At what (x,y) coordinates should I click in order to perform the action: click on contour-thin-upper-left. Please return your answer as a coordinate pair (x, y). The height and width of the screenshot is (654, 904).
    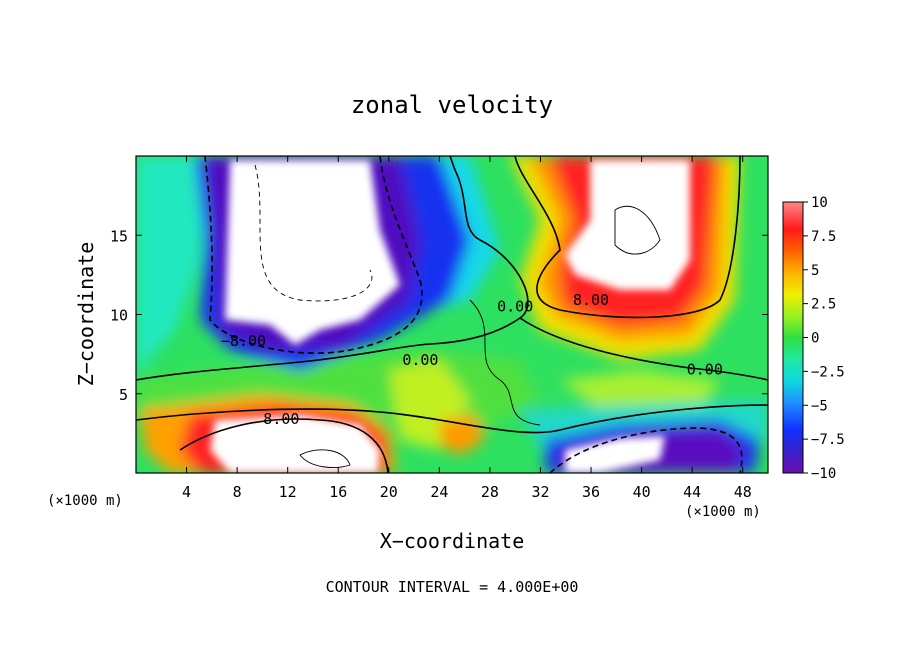
    Looking at the image, I should click on (313, 233).